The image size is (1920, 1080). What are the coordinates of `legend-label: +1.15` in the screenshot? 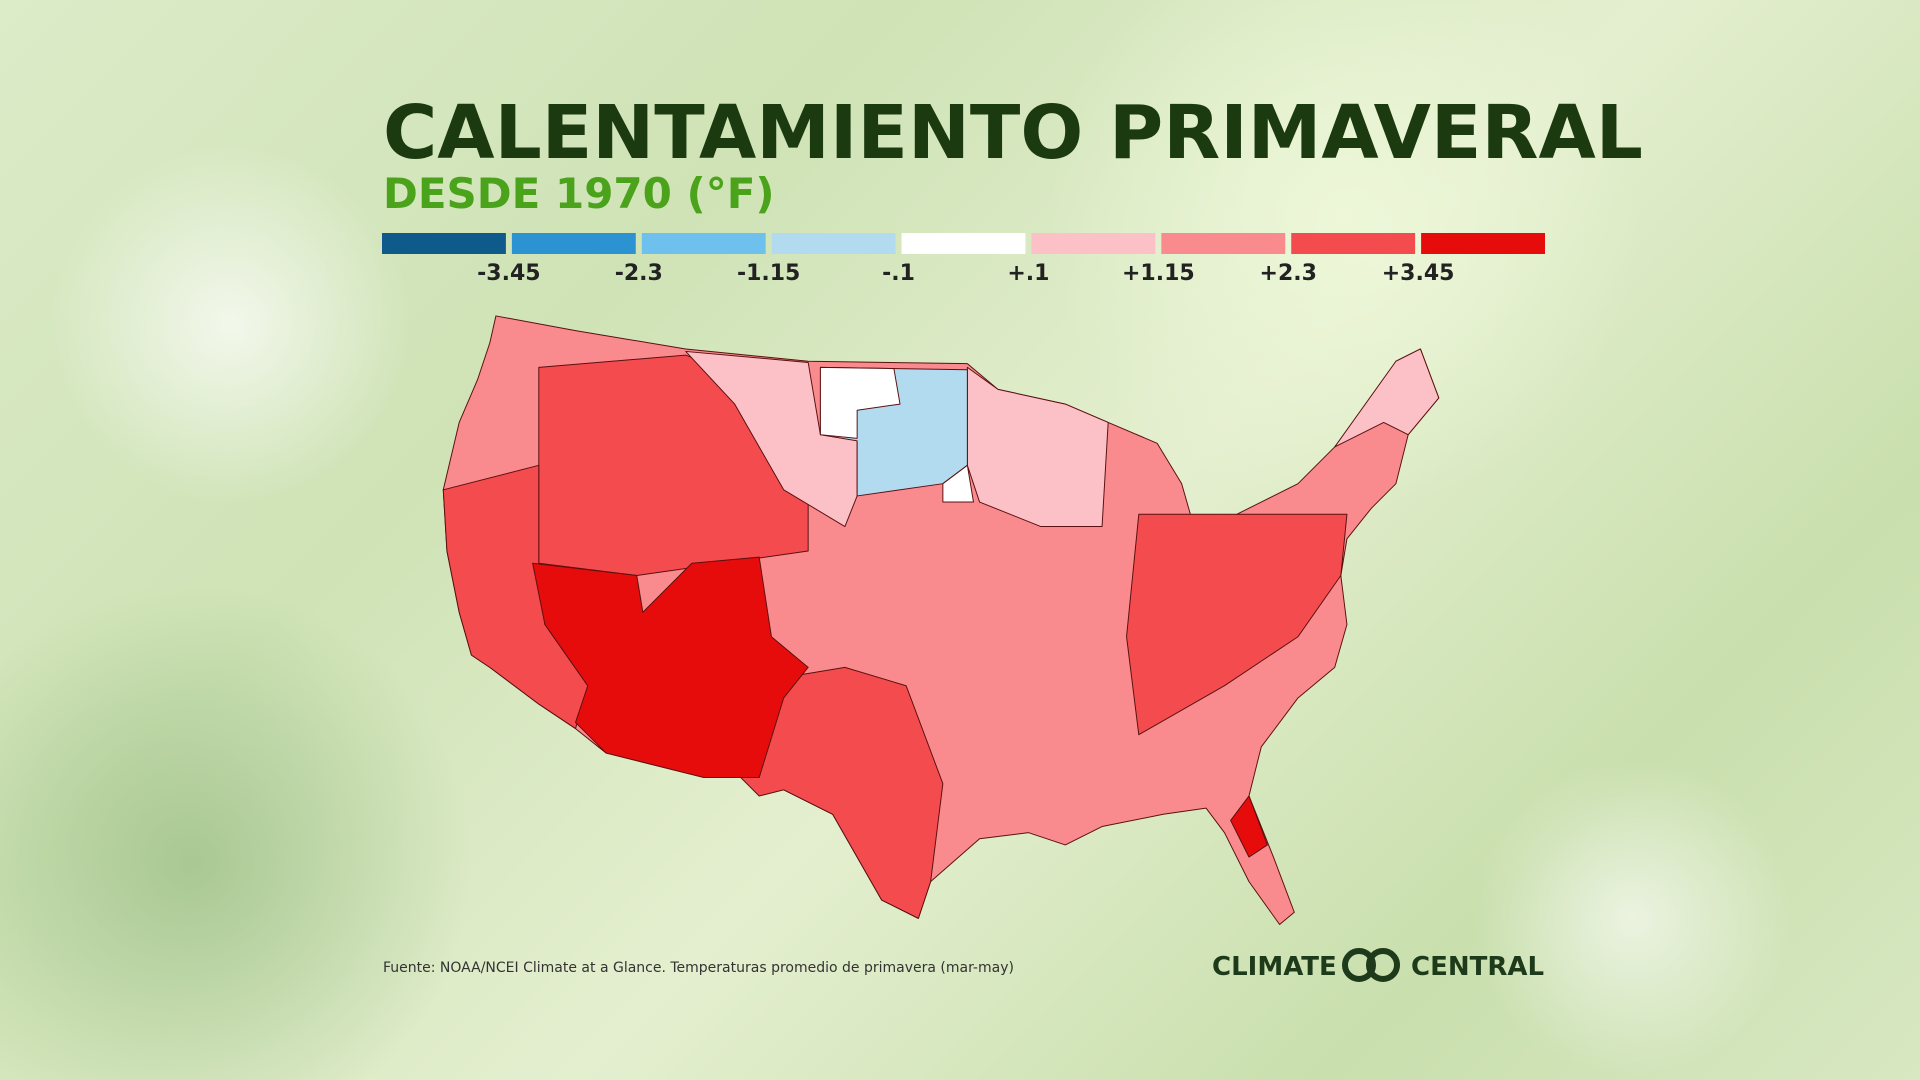 It's located at (1158, 273).